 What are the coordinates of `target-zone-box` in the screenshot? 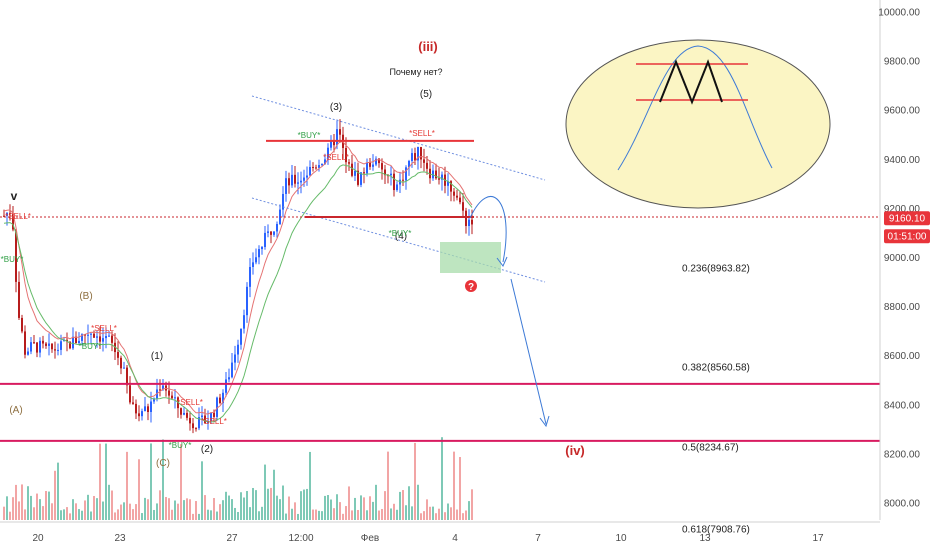 It's located at (470, 257).